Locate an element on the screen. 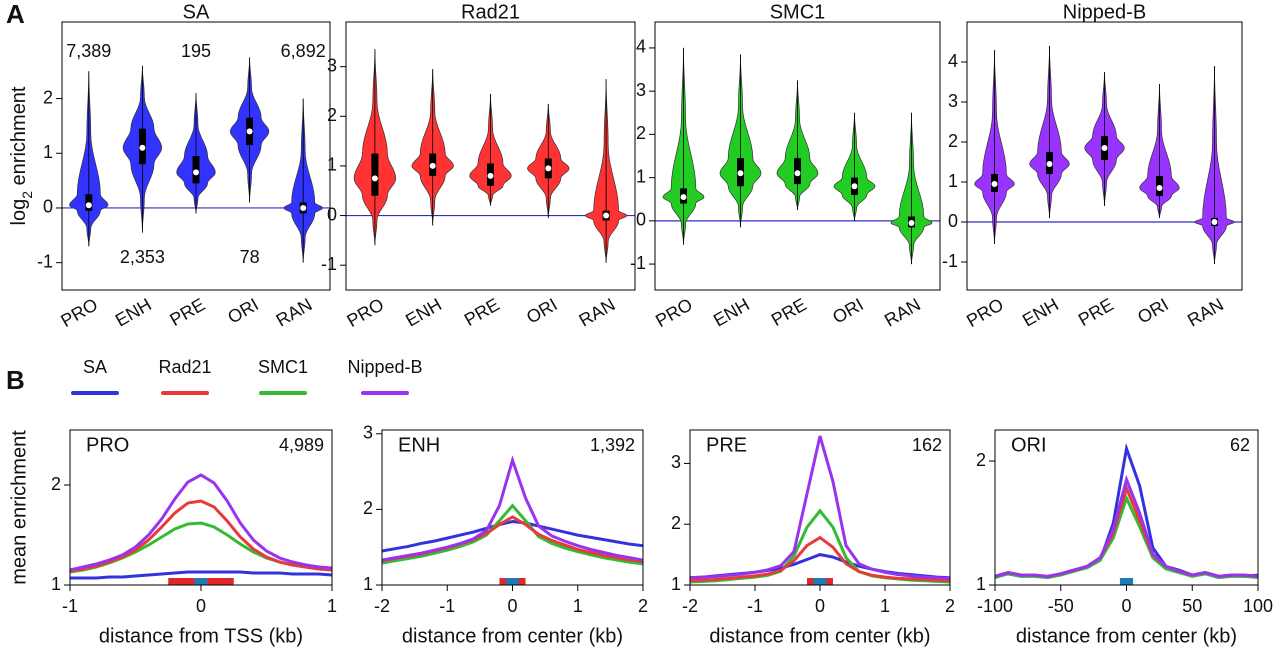 The height and width of the screenshot is (653, 1280). chart-title: Rad21 is located at coordinates (490, 12).